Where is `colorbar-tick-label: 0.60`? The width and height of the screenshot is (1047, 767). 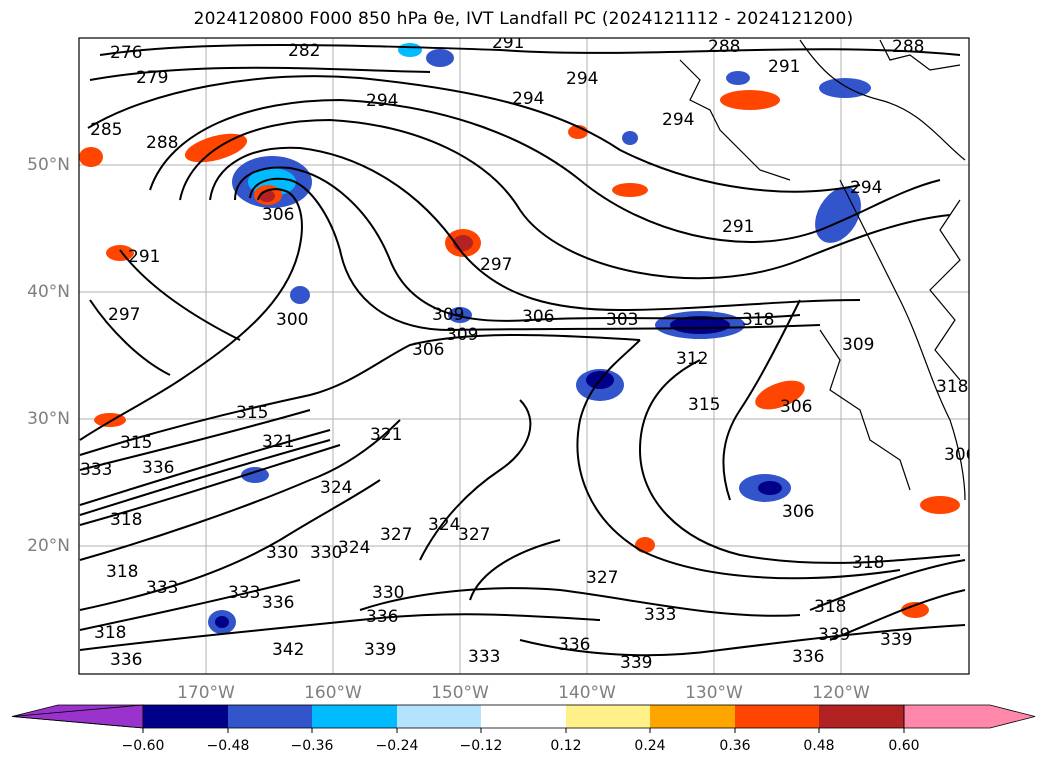
colorbar-tick-label: 0.60 is located at coordinates (904, 746).